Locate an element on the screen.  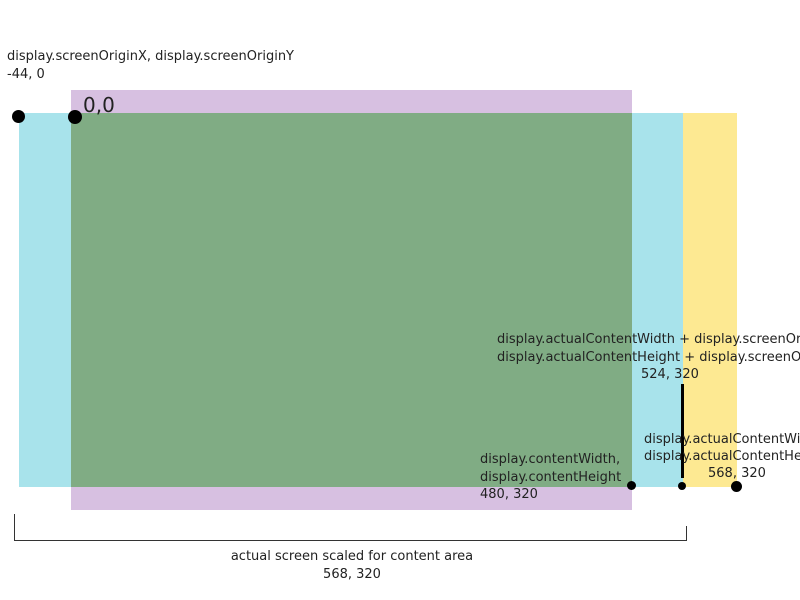
actual-content-height-label: display.actualContentHeight is located at coordinates (722, 456).